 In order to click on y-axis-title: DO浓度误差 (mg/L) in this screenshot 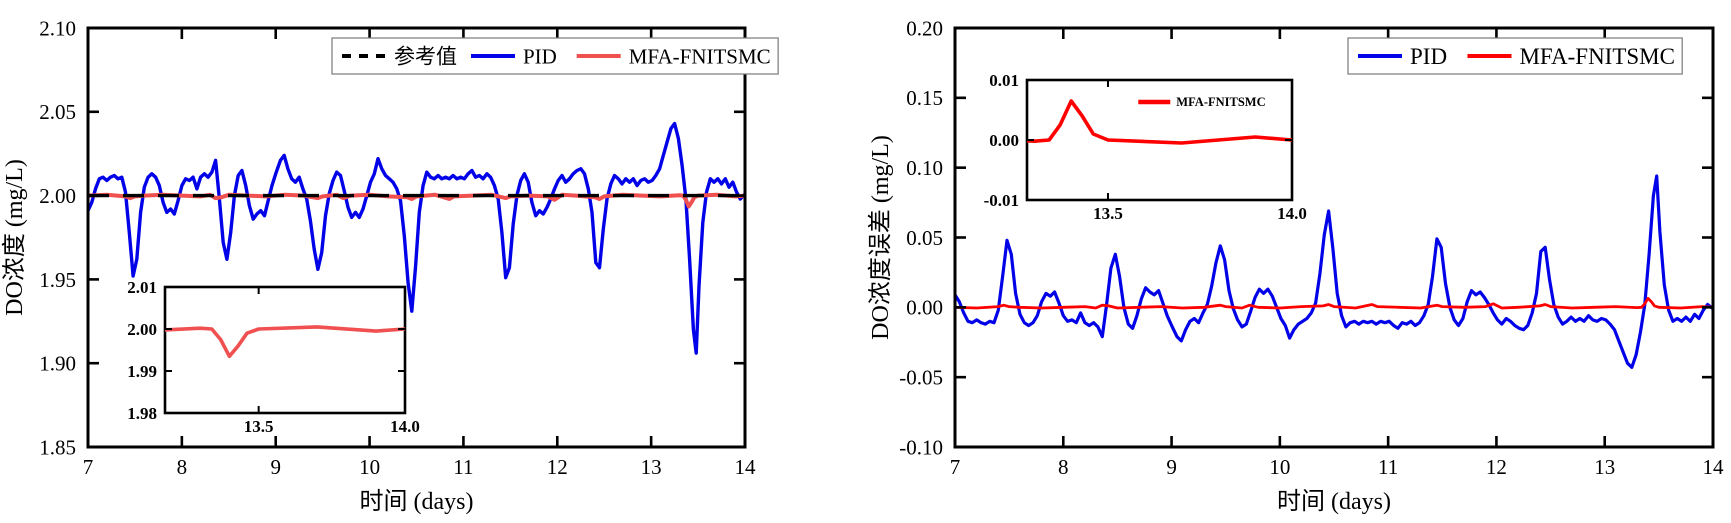, I will do `click(880, 237)`.